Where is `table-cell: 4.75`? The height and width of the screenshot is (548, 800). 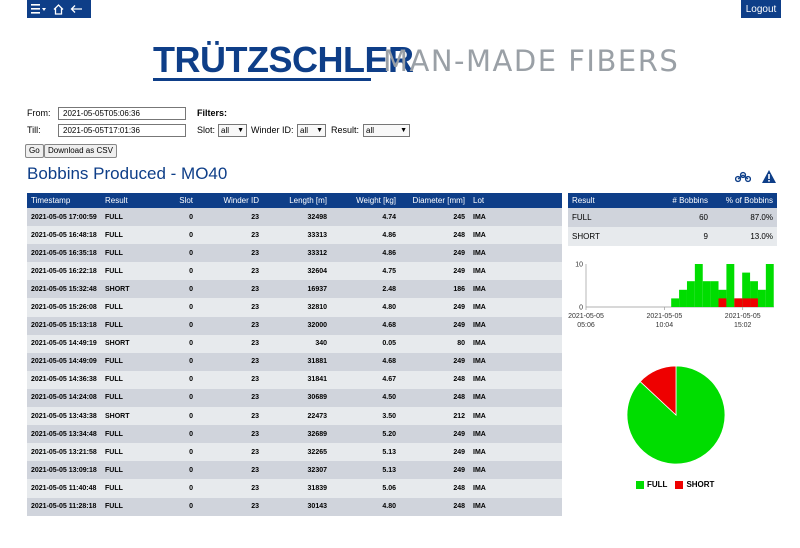
table-cell: 4.75 is located at coordinates (365, 271).